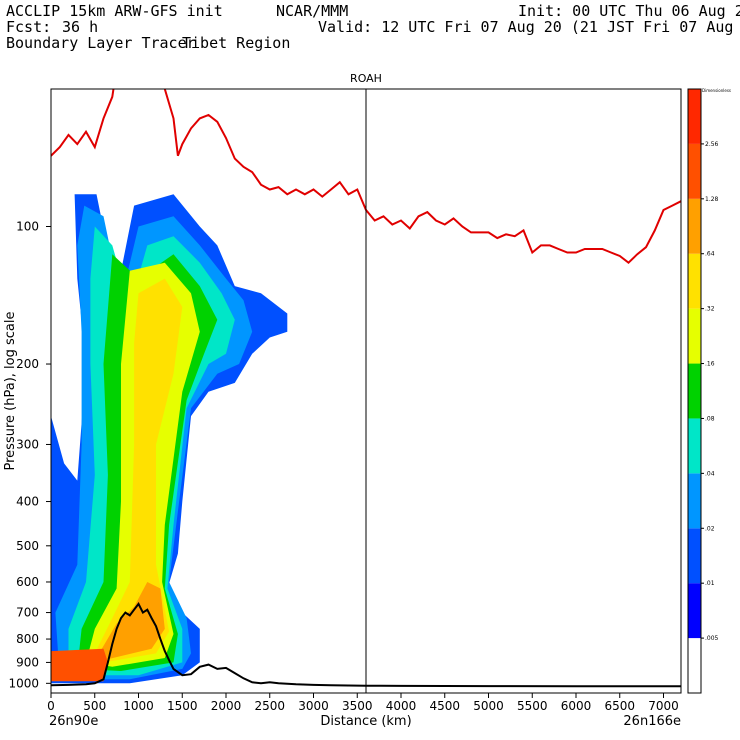 The image size is (740, 740). I want to click on x-tick-label: 0, so click(51, 706).